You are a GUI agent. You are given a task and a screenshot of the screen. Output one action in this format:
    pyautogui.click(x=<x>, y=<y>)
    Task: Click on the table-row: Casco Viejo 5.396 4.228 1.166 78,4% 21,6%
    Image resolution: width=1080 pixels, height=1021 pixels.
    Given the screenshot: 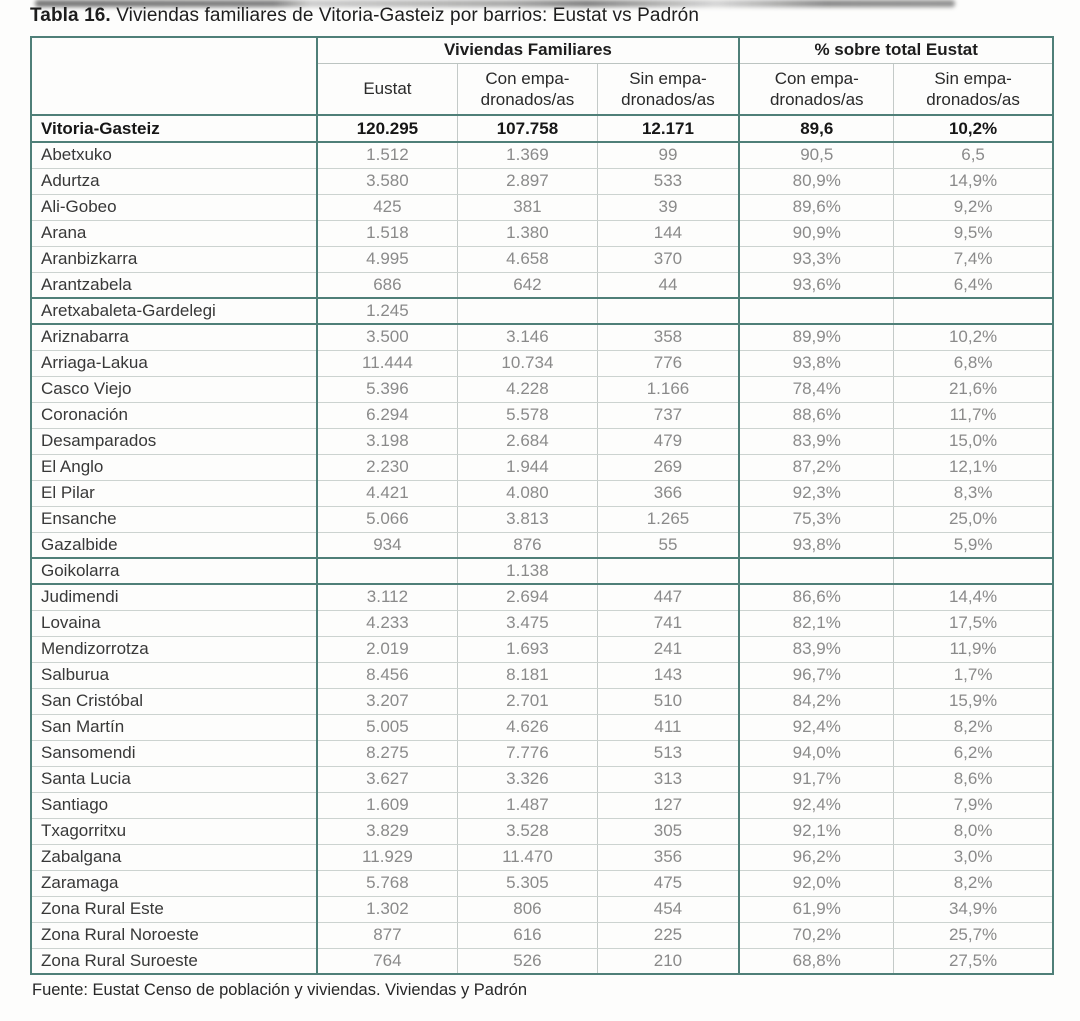 What is the action you would take?
    pyautogui.click(x=542, y=389)
    